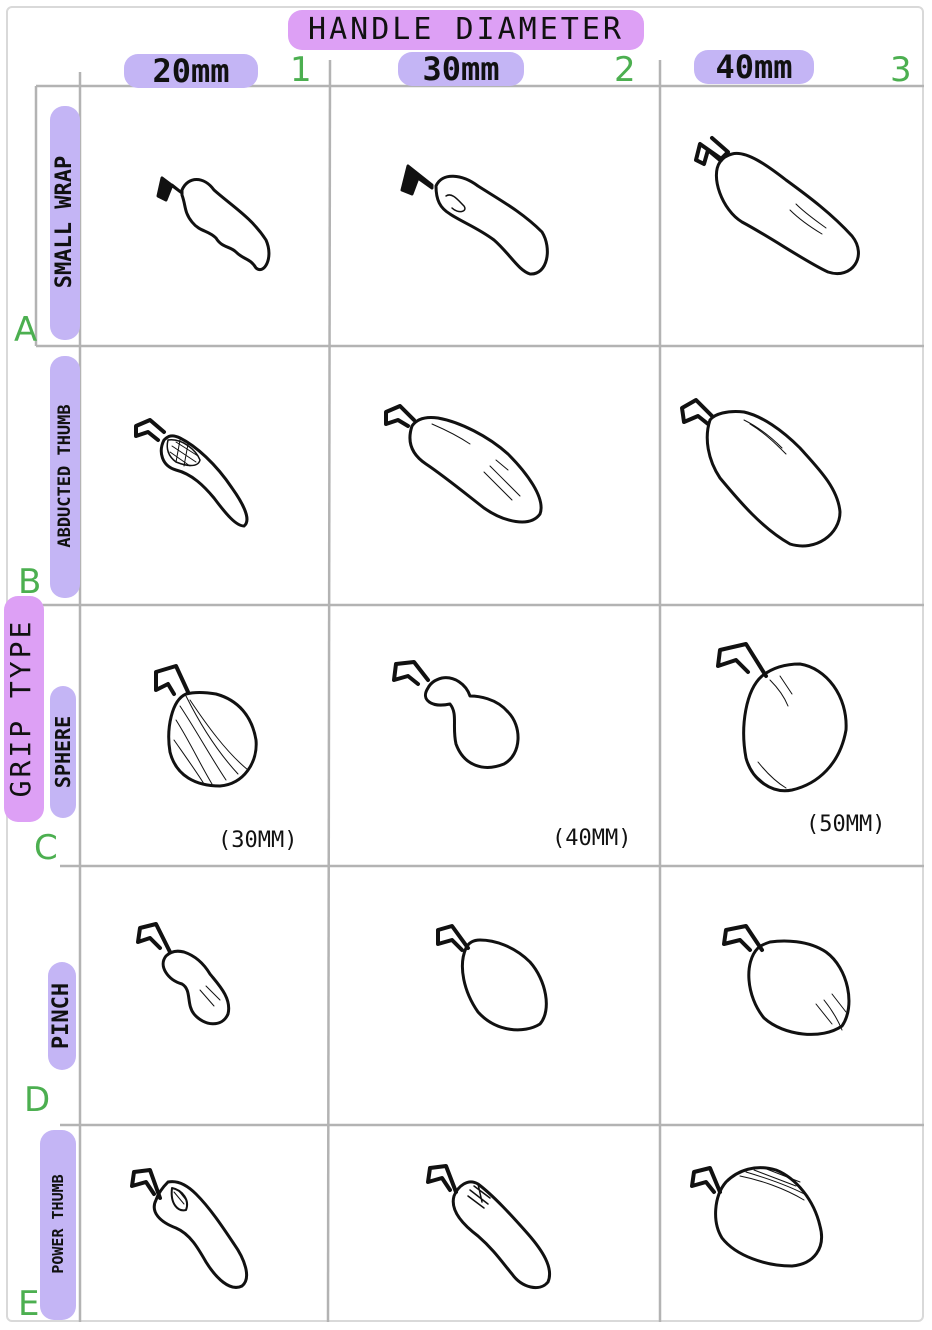 Image resolution: width=932 pixels, height=1330 pixels. I want to click on handle-sphere-30mm, so click(456, 714).